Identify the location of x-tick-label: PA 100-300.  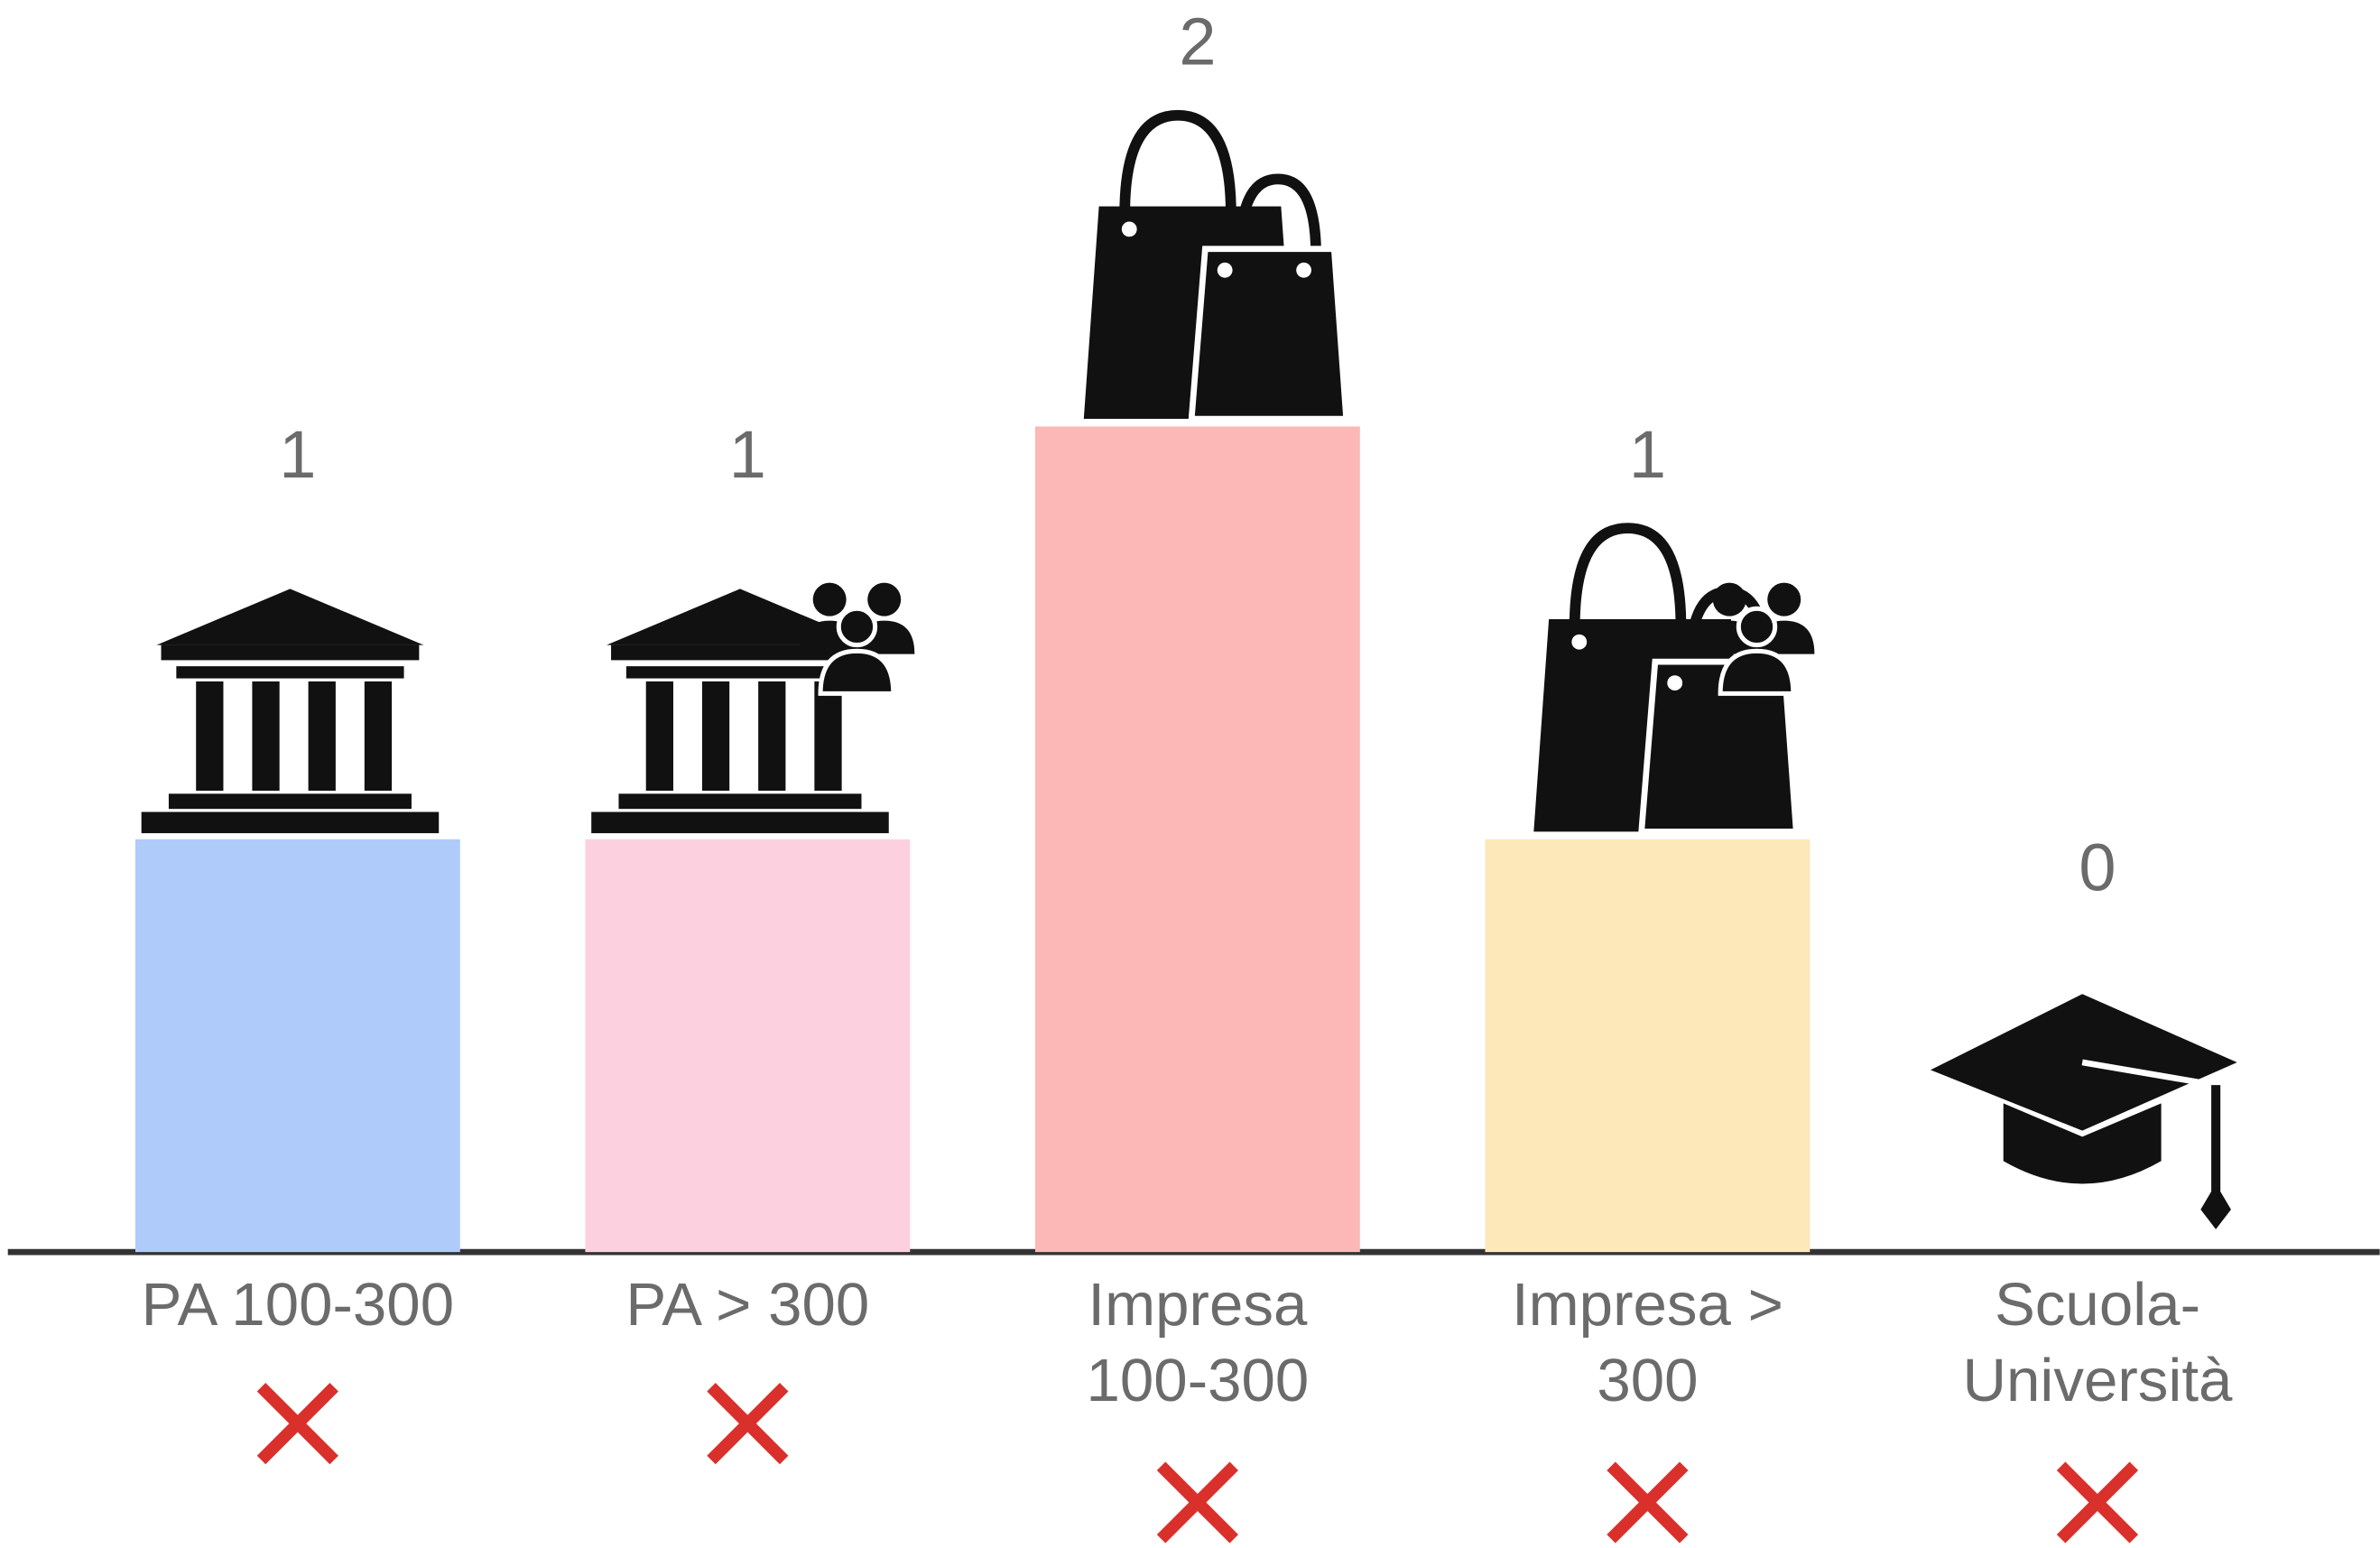
(298, 1305).